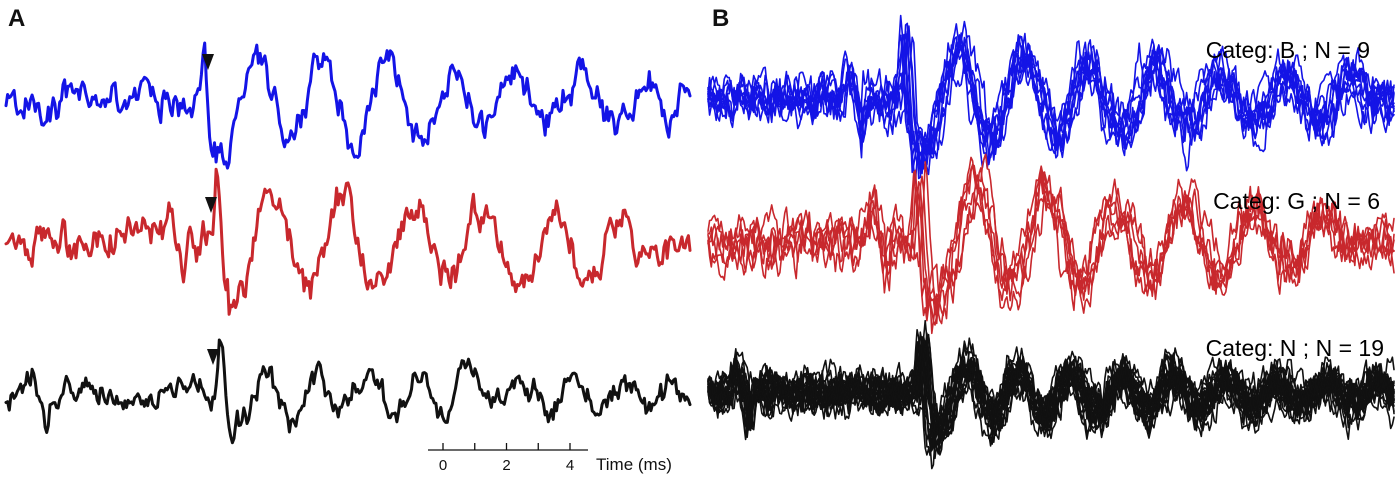 The height and width of the screenshot is (478, 1400). I want to click on time-tick-label-2: 2, so click(506, 465).